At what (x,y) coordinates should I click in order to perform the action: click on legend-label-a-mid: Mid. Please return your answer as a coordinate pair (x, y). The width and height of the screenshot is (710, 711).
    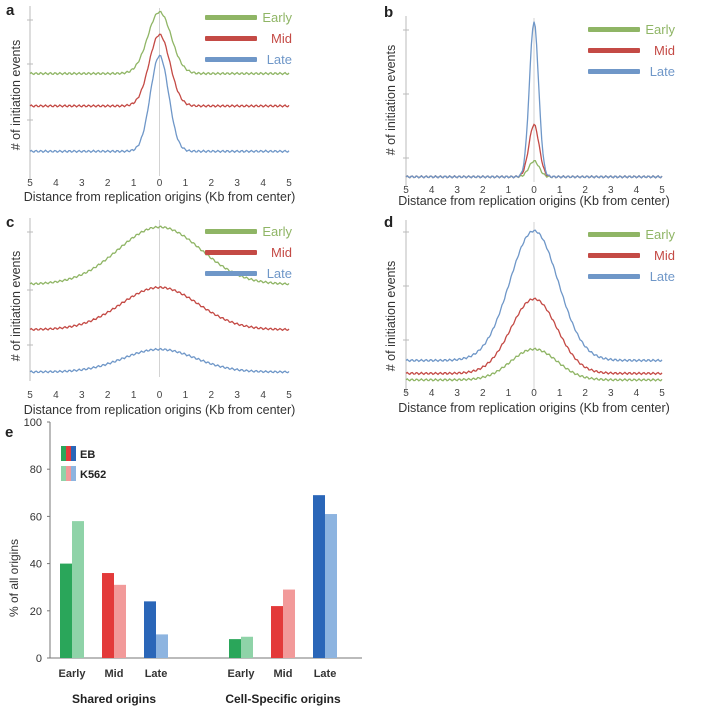
    Looking at the image, I should click on (281, 38).